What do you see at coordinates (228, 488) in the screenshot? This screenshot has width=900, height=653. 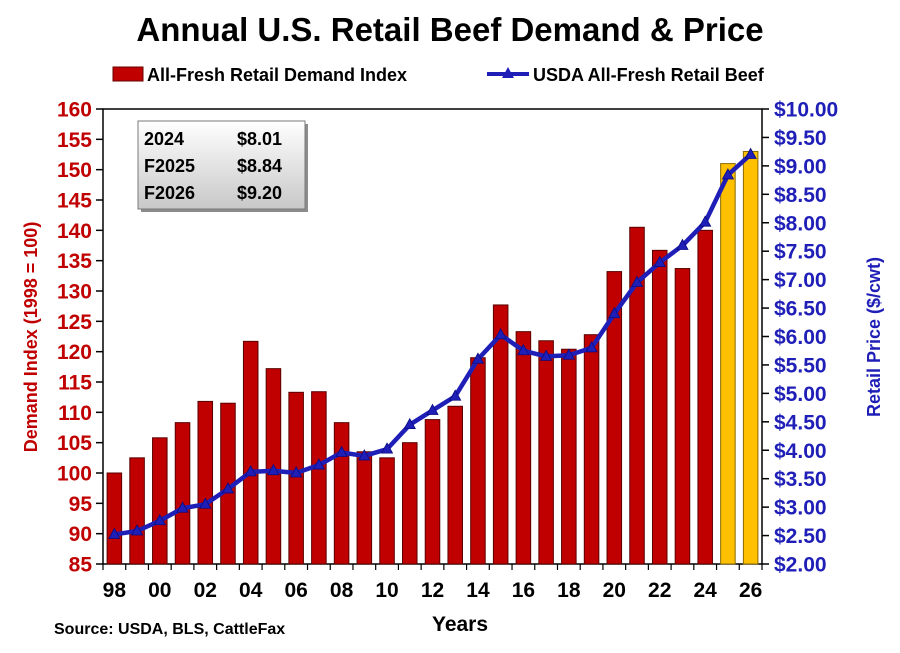 I see `price-point-2003` at bounding box center [228, 488].